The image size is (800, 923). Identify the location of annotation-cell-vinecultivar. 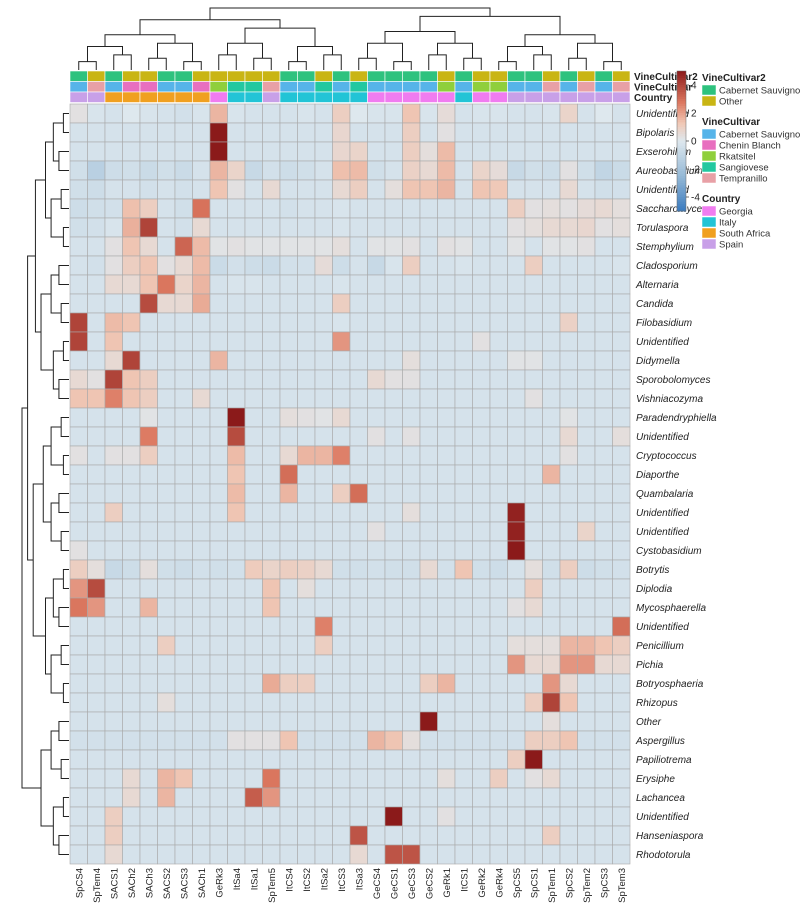
(148, 87).